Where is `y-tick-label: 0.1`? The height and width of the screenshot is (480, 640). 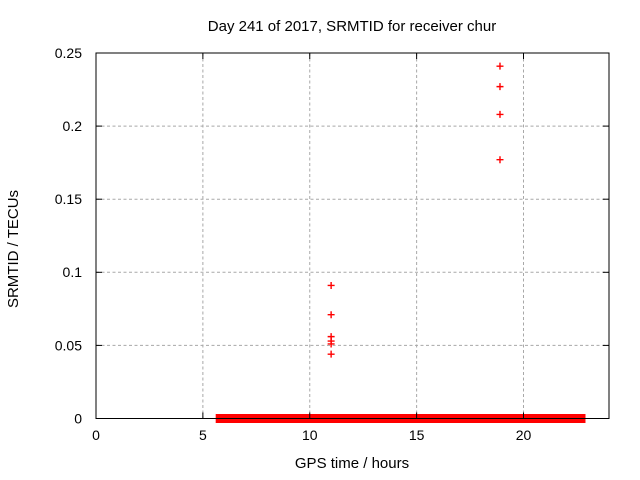
y-tick-label: 0.1 is located at coordinates (73, 272).